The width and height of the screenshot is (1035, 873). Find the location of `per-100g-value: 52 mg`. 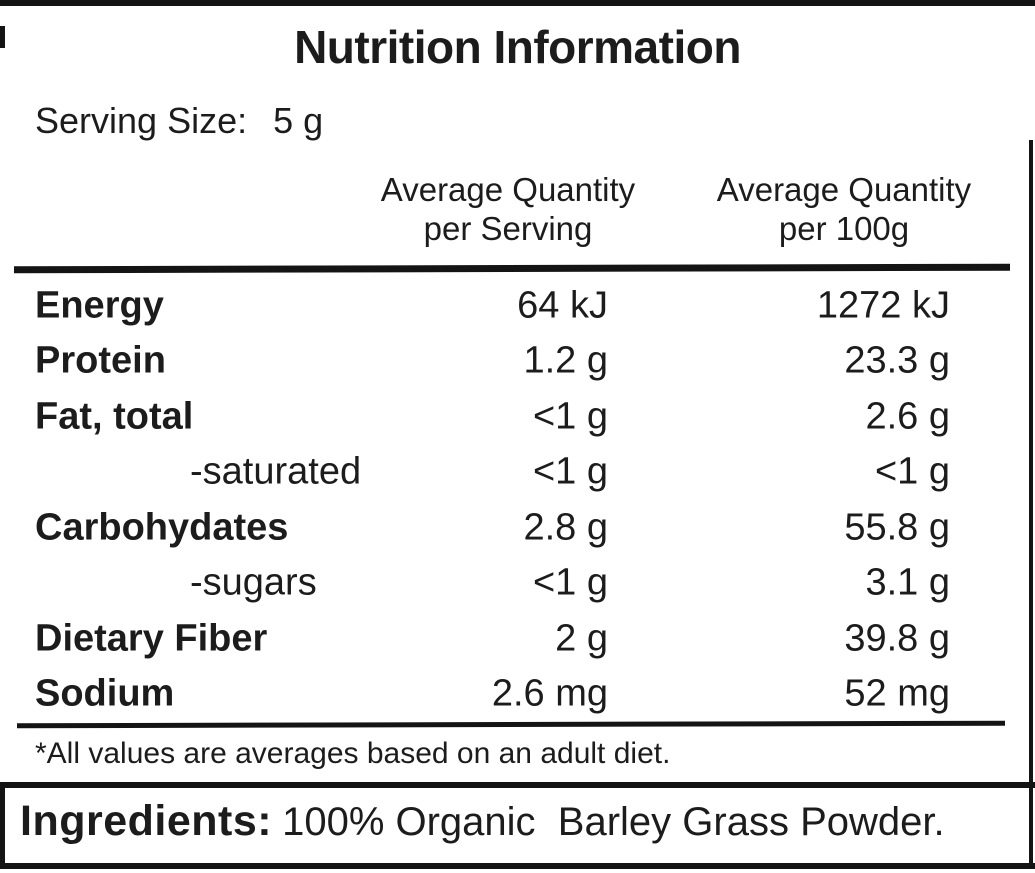

per-100g-value: 52 mg is located at coordinates (897, 693).